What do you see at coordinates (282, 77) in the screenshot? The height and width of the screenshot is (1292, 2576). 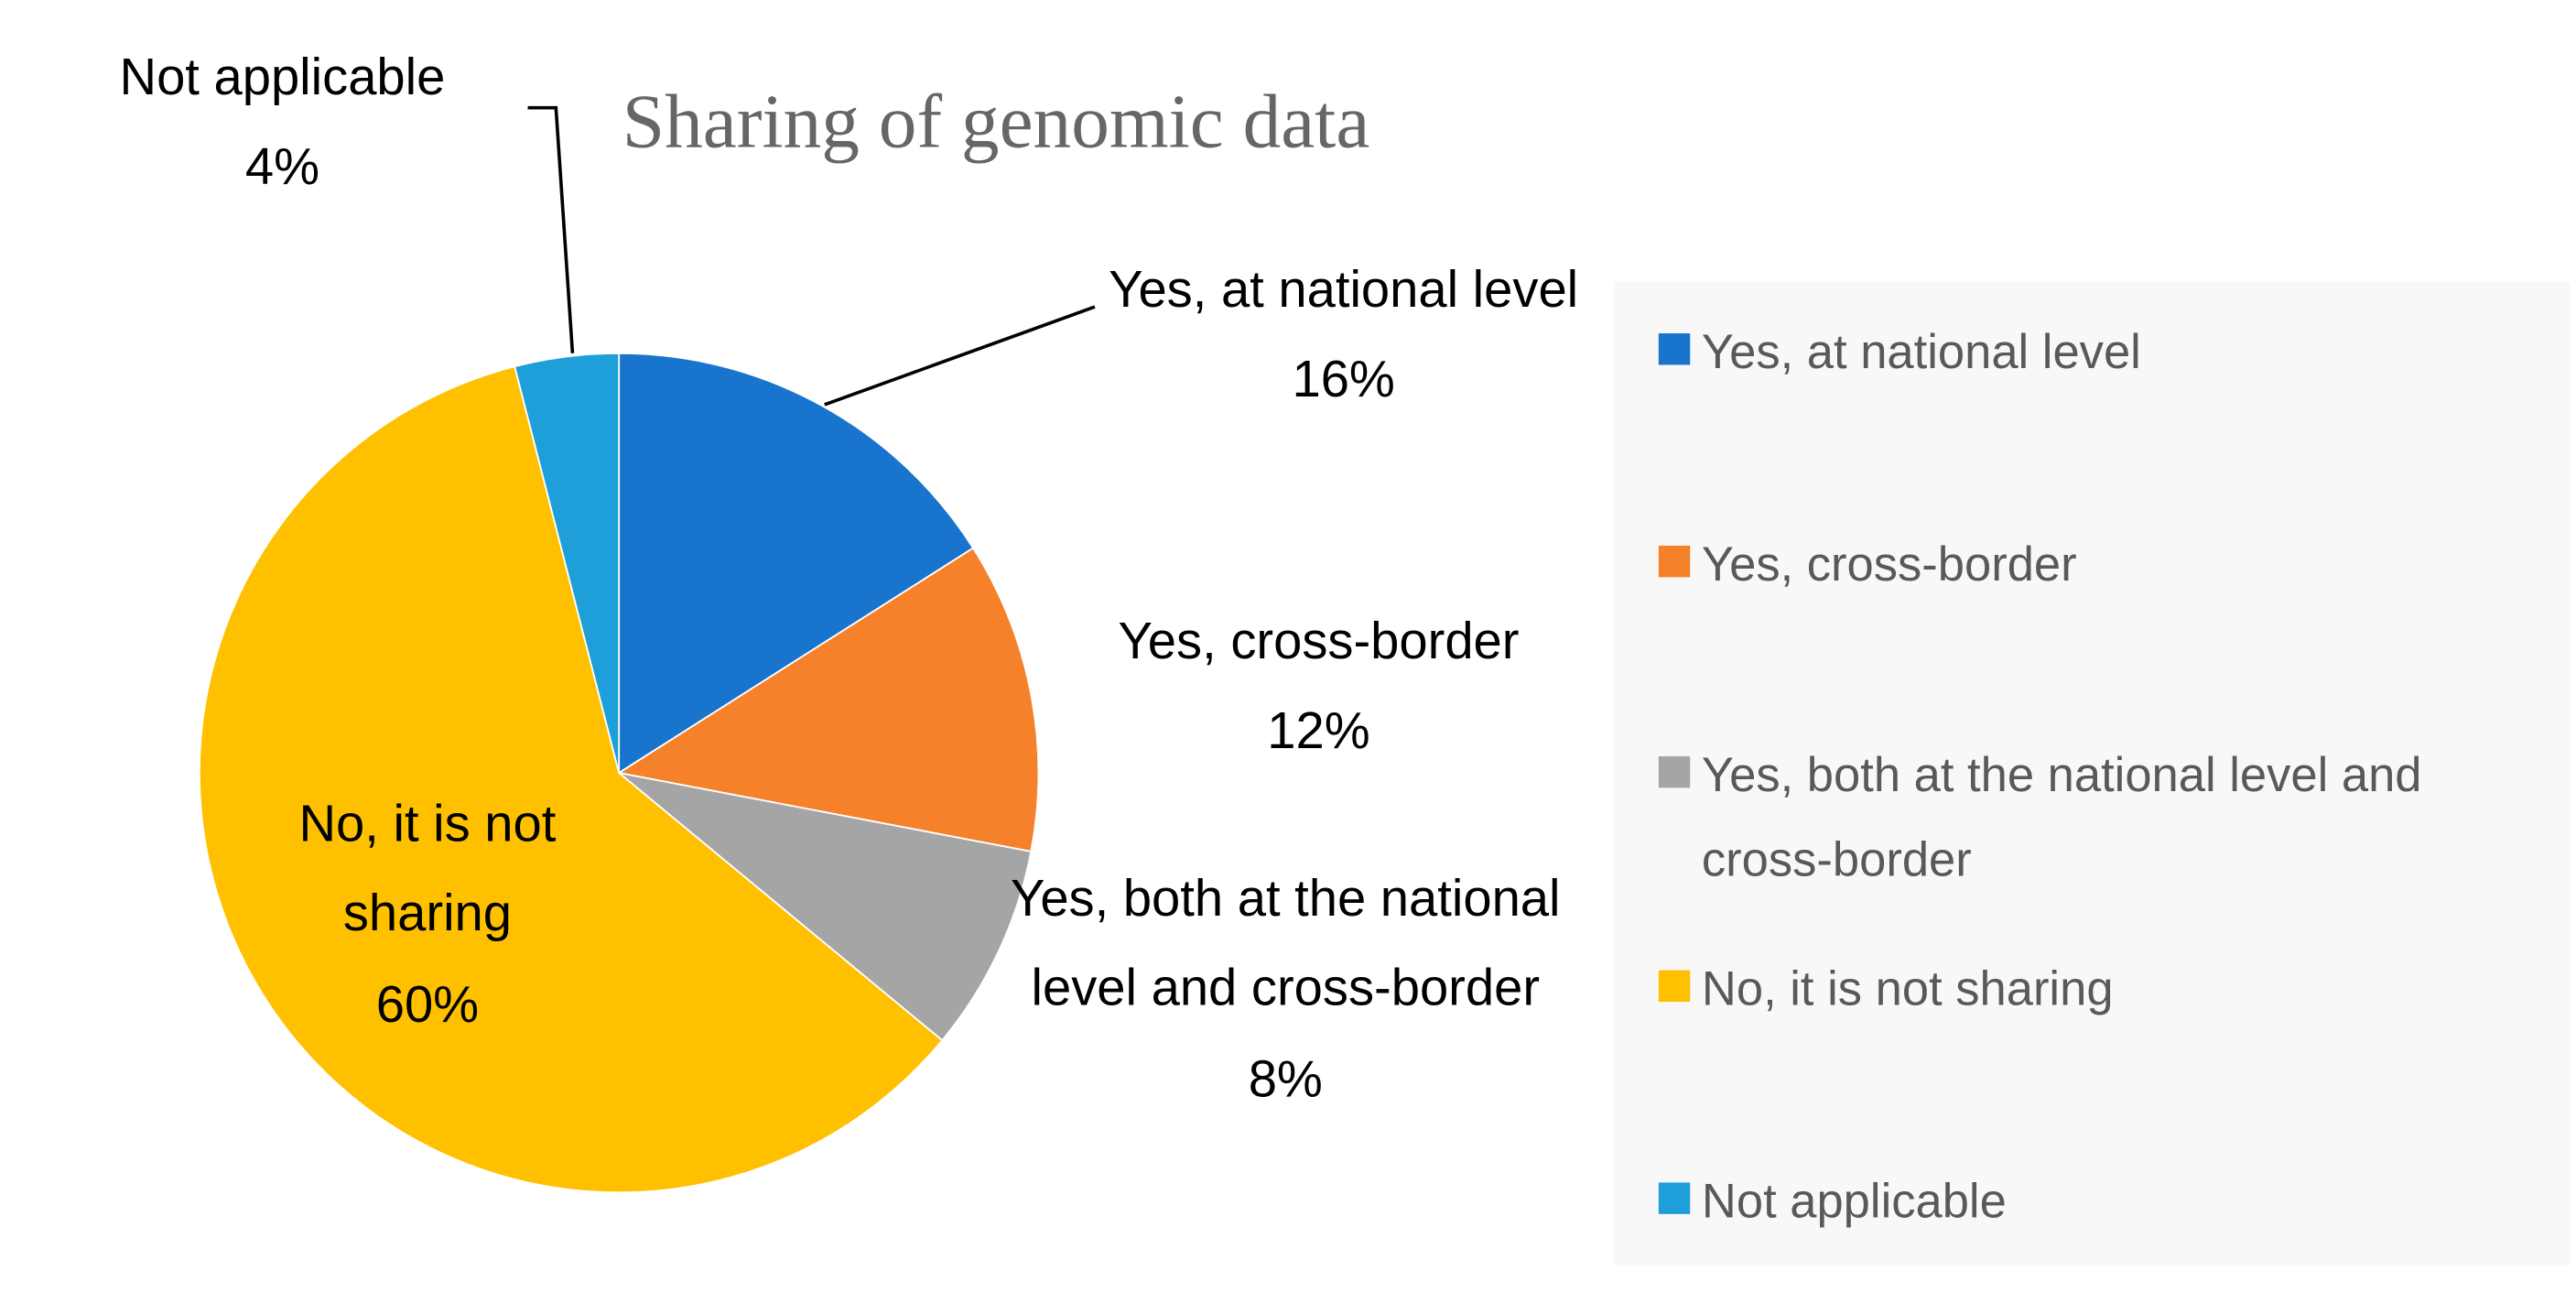 I see `data-label-category: Not applicable` at bounding box center [282, 77].